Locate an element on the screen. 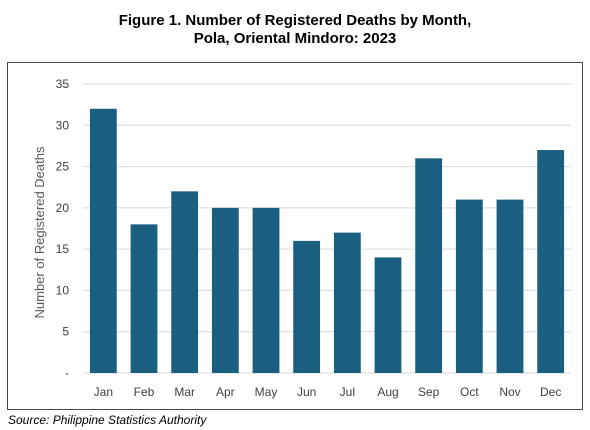 The width and height of the screenshot is (590, 430). y-tick-label-35: 35 is located at coordinates (63, 84).